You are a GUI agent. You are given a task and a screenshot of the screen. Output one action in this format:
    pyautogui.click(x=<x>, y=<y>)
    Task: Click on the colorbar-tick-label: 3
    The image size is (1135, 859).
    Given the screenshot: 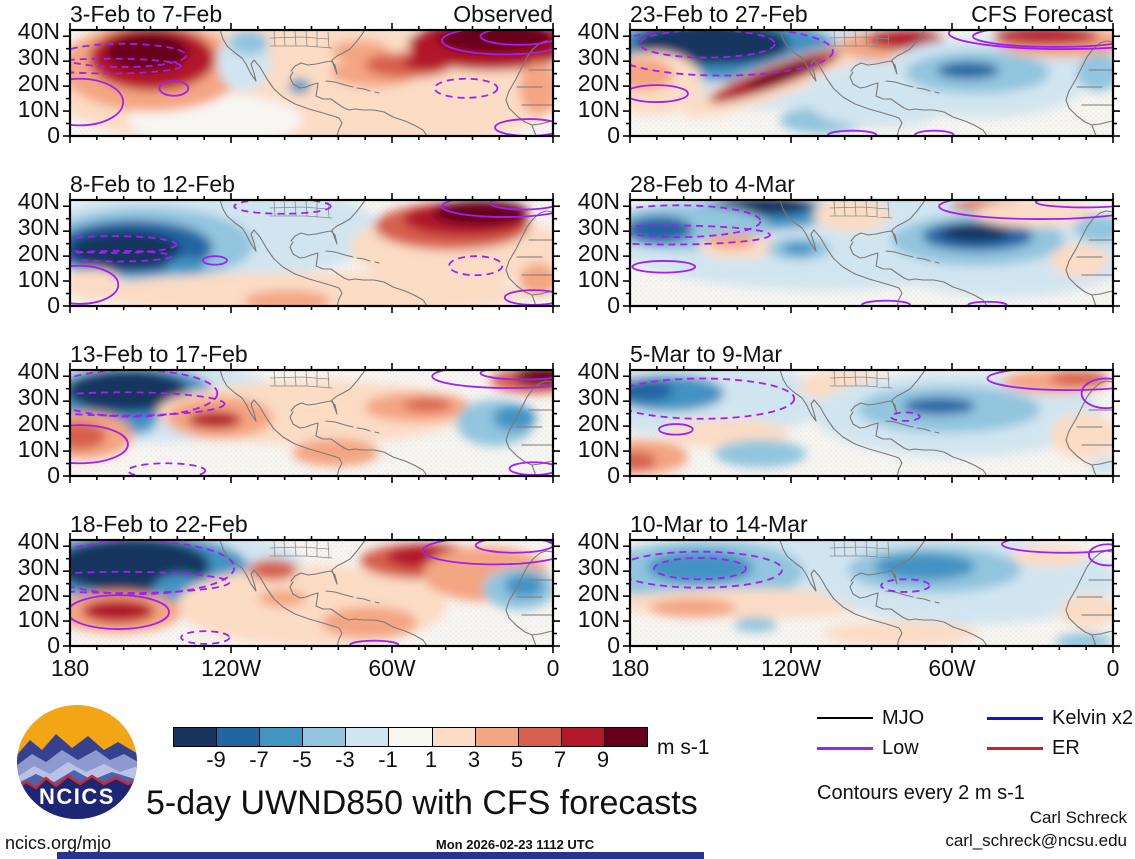 What is the action you would take?
    pyautogui.click(x=474, y=759)
    